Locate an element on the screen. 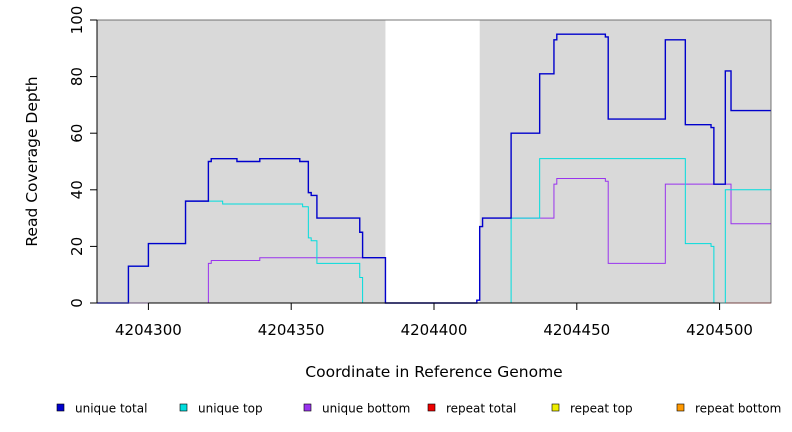 This screenshot has height=432, width=792. legend-label-unique-bottom: unique bottom is located at coordinates (366, 409).